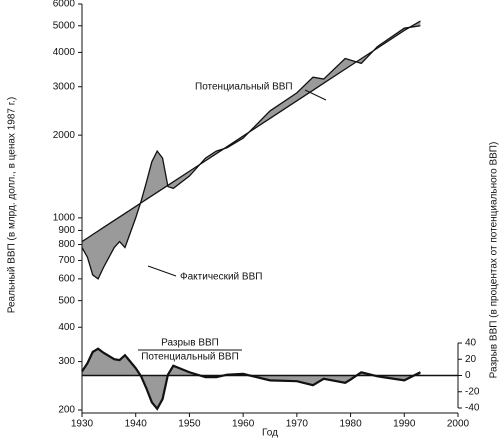 Image resolution: width=502 pixels, height=440 pixels. What do you see at coordinates (64, 218) in the screenshot?
I see `y-tick-label: 1000` at bounding box center [64, 218].